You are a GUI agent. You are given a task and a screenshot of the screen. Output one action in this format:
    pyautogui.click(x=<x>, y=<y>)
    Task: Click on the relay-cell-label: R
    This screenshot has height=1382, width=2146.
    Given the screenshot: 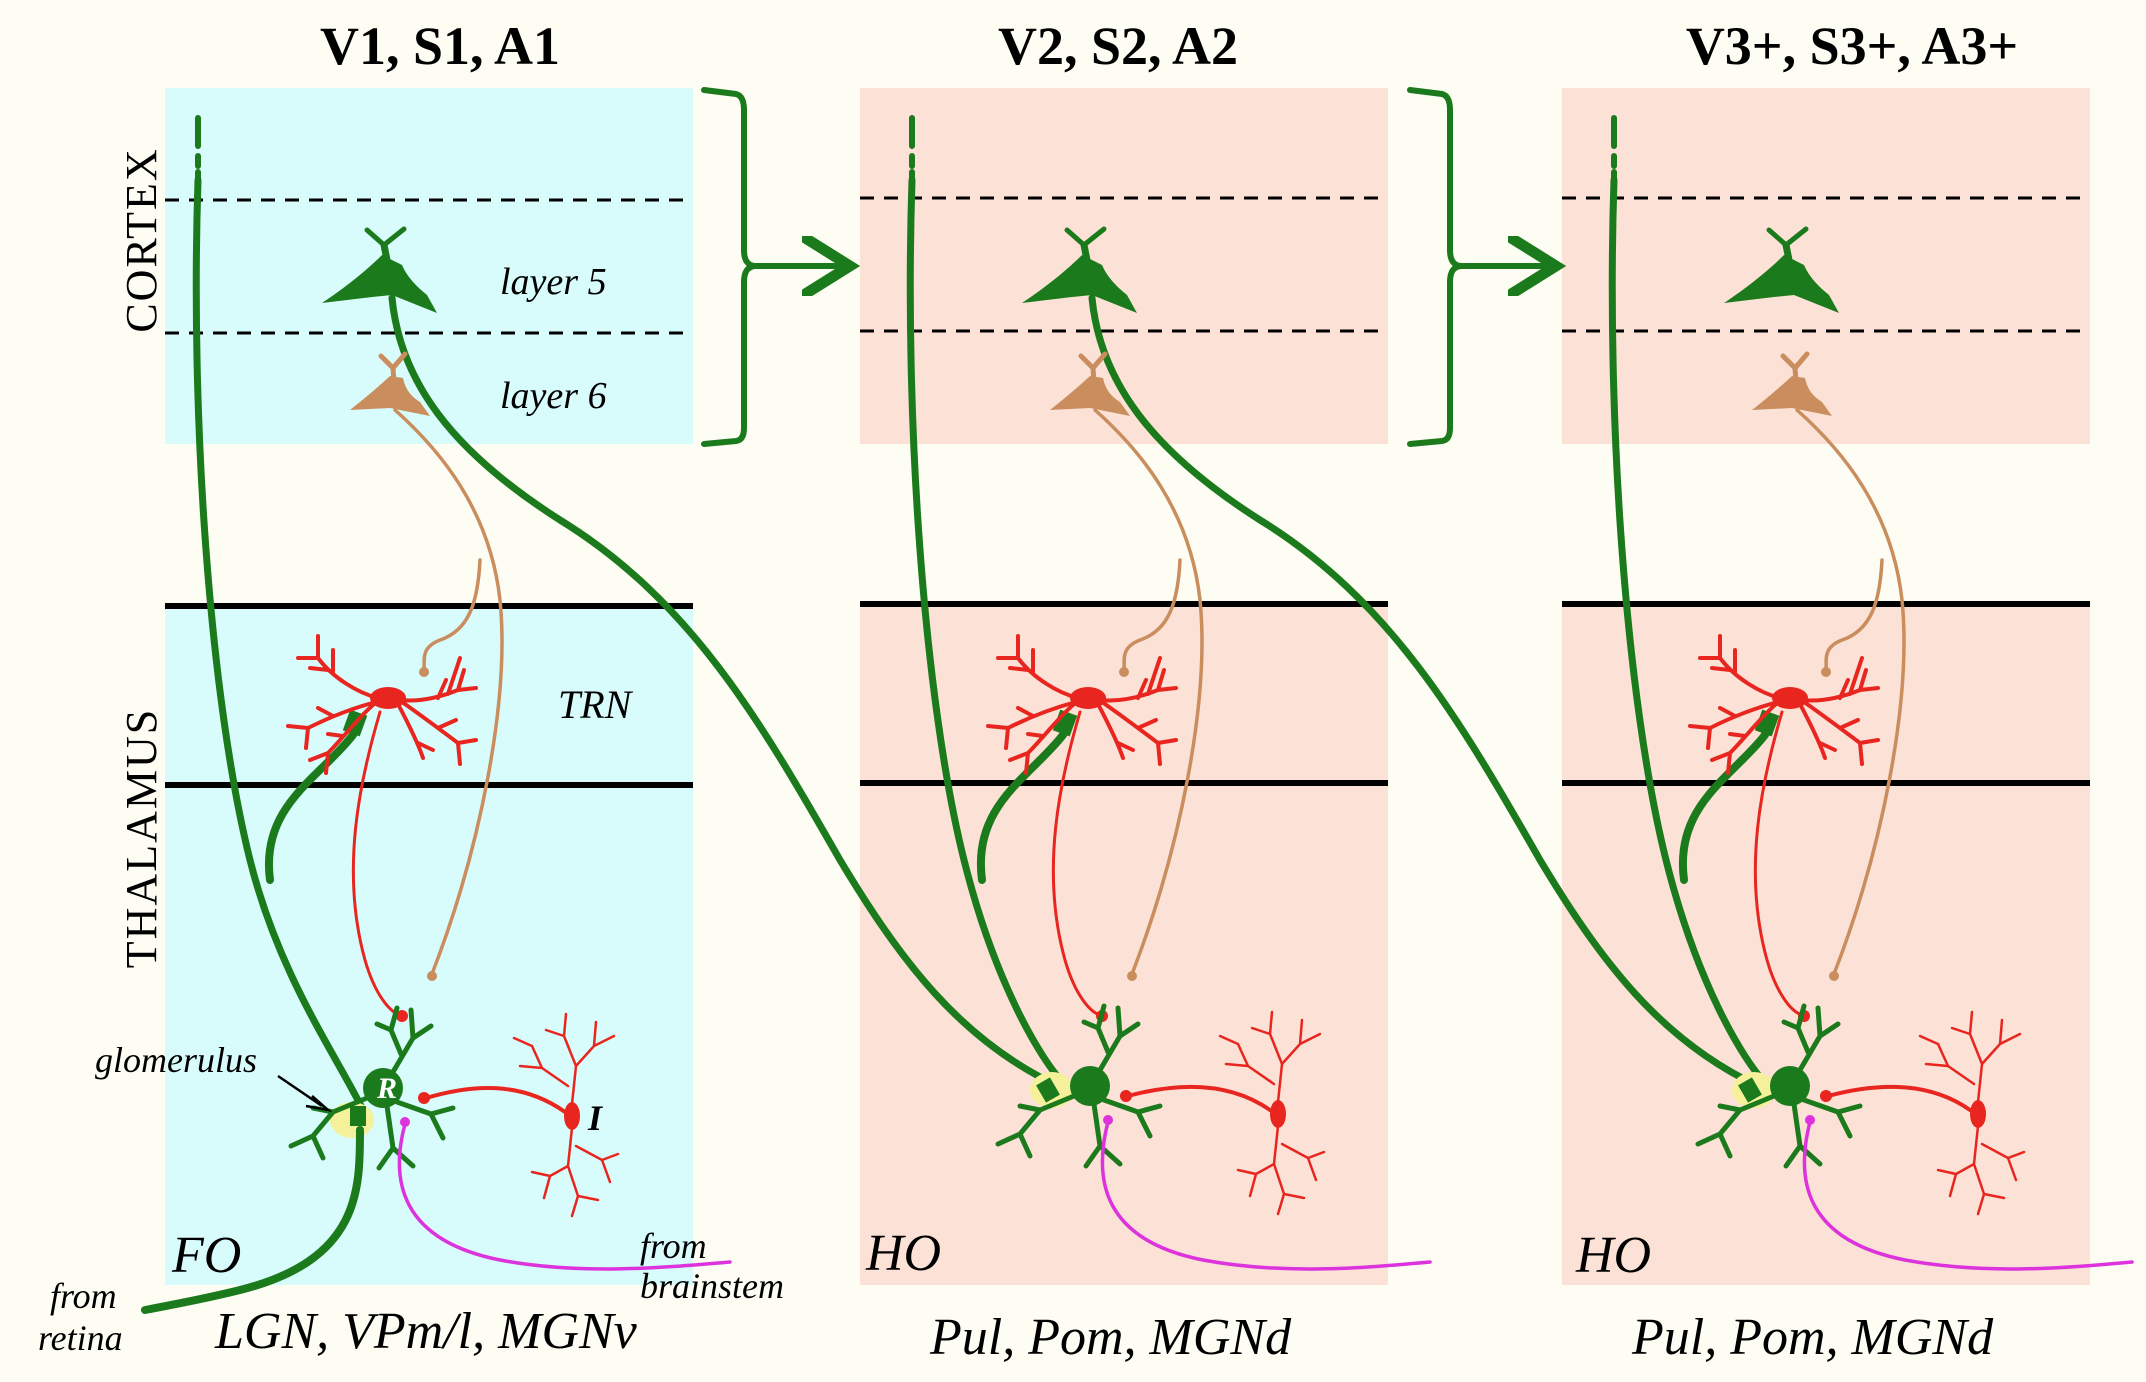 What is the action you would take?
    pyautogui.click(x=386, y=1088)
    